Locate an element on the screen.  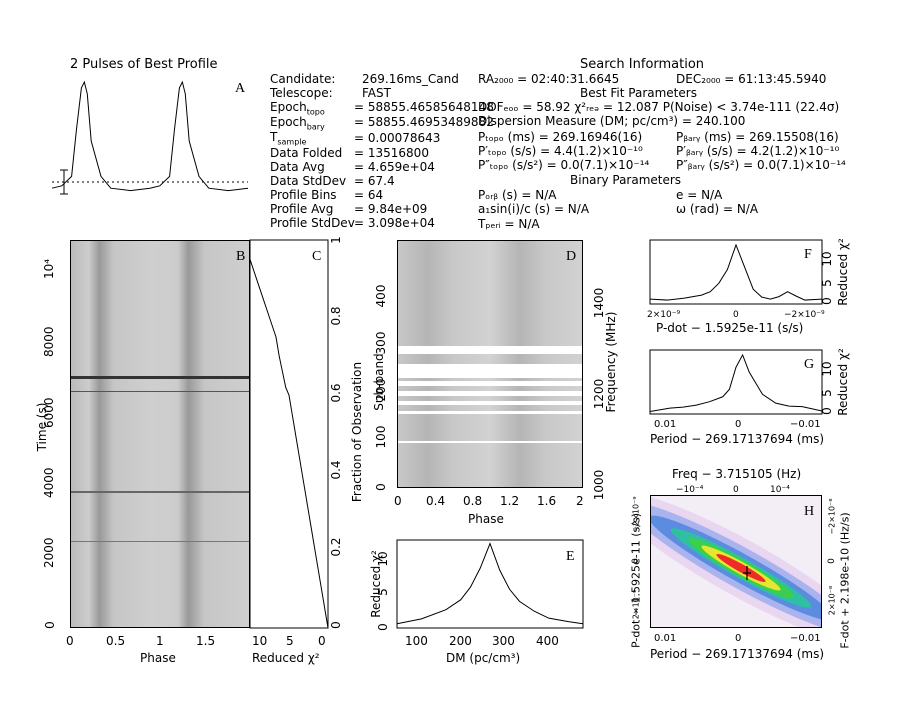
panel-f-plot is located at coordinates (736, 272).